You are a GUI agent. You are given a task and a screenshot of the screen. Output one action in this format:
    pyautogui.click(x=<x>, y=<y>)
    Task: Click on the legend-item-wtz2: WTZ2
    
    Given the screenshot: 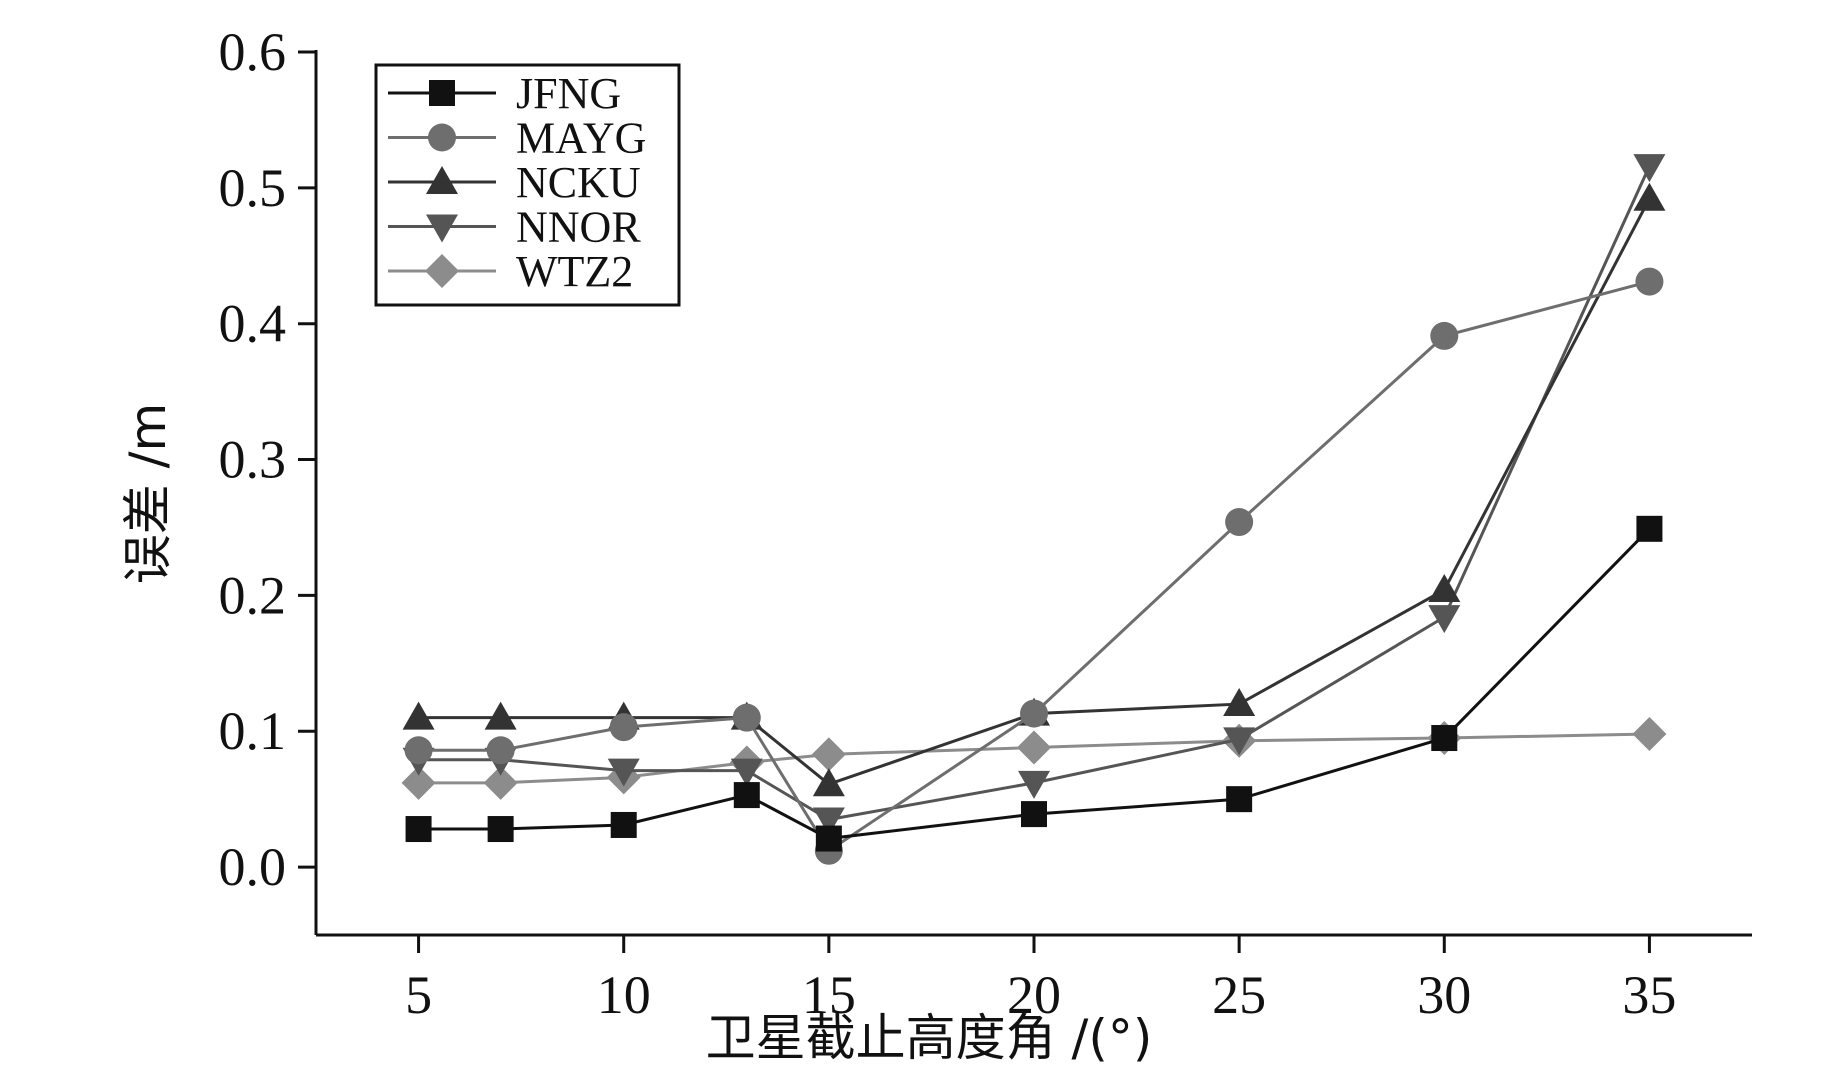 What is the action you would take?
    pyautogui.click(x=510, y=271)
    